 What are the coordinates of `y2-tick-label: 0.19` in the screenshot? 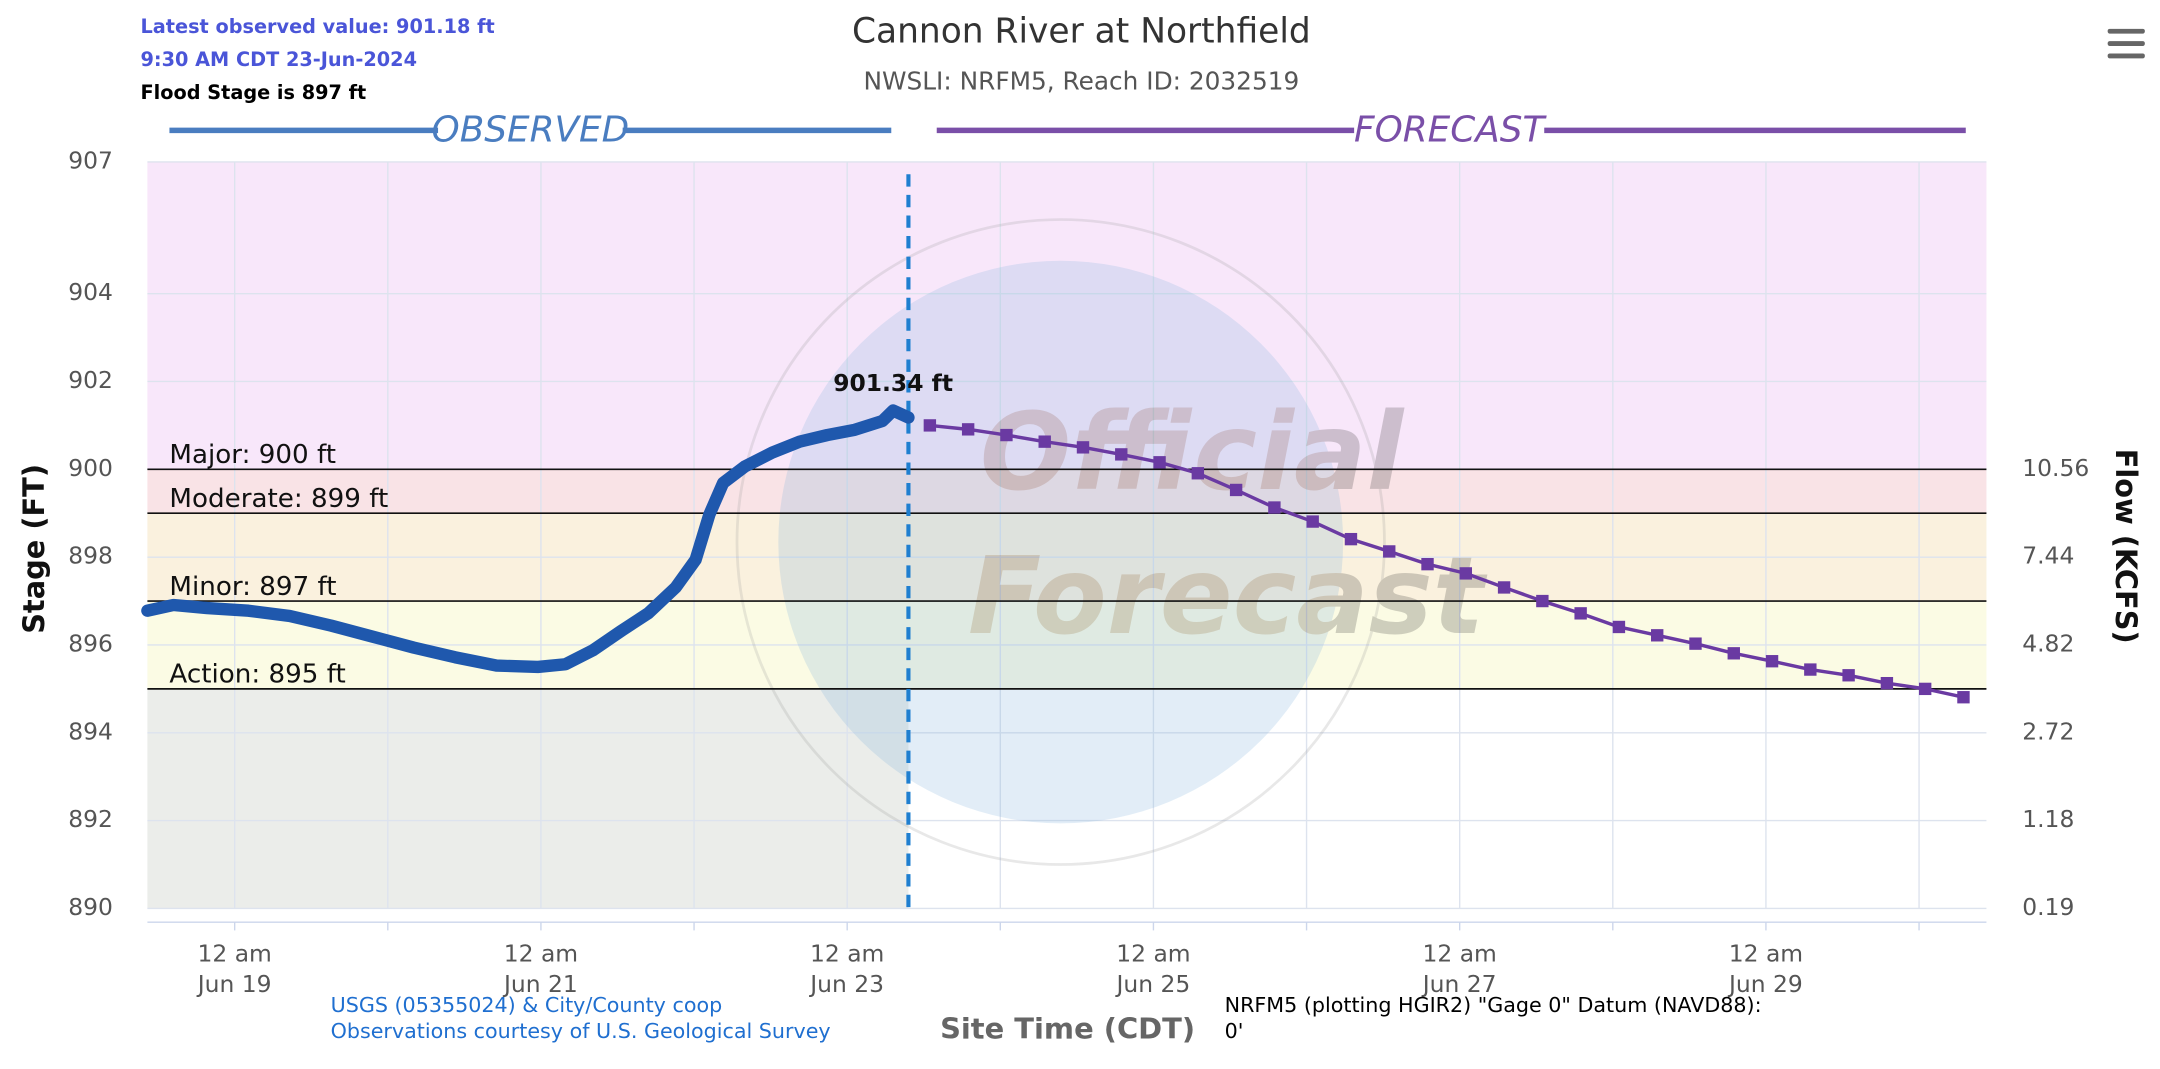 It's located at (2048, 907).